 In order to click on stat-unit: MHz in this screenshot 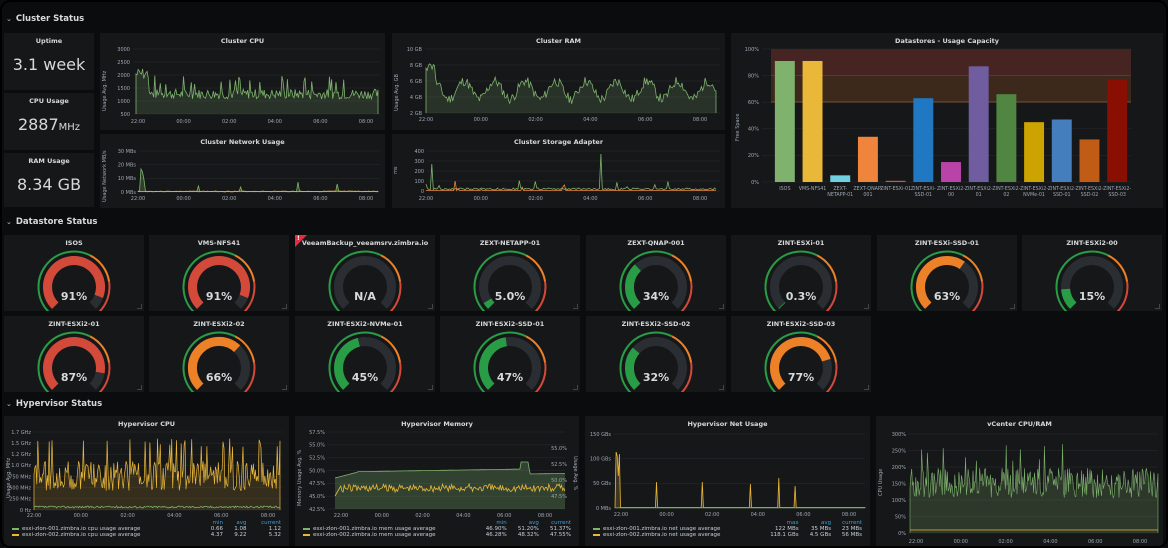, I will do `click(69, 127)`.